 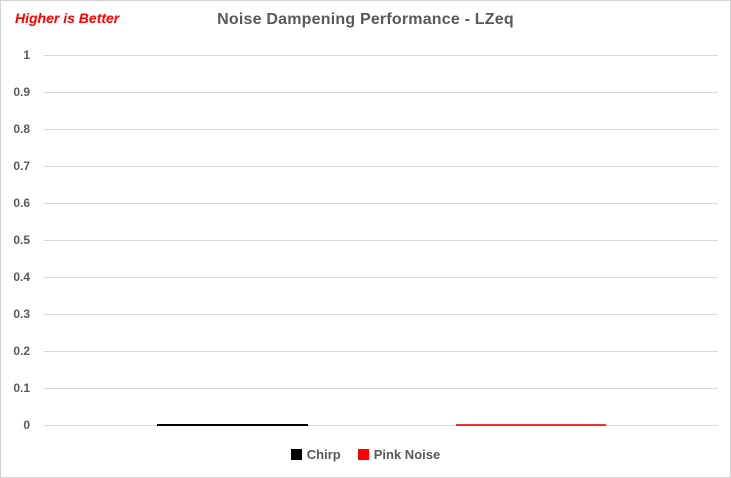 What do you see at coordinates (407, 454) in the screenshot?
I see `legend-label: Pink Noise` at bounding box center [407, 454].